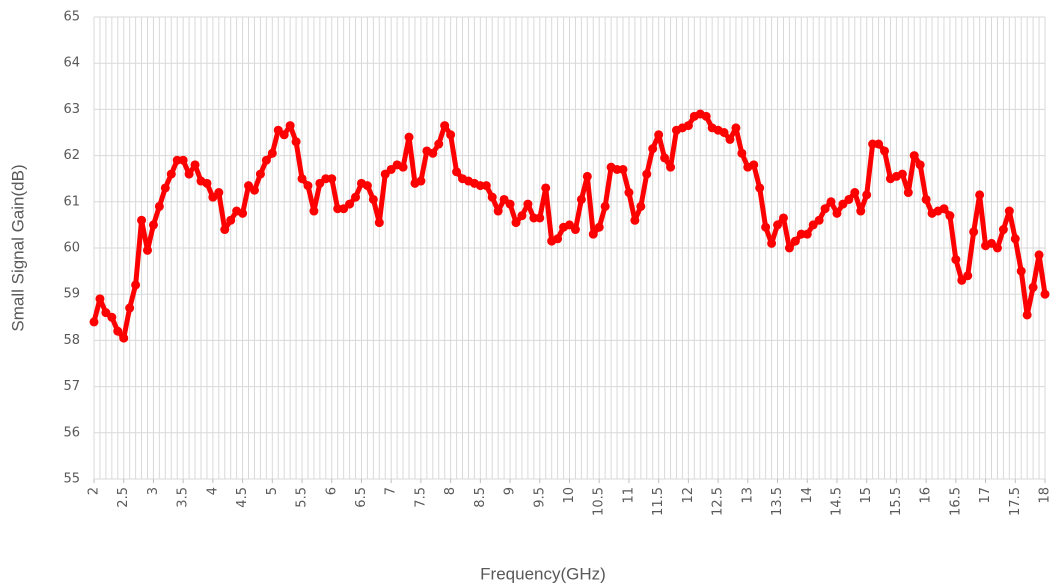 This screenshot has height=587, width=1055. What do you see at coordinates (718, 501) in the screenshot?
I see `x-tick-label: 12.5` at bounding box center [718, 501].